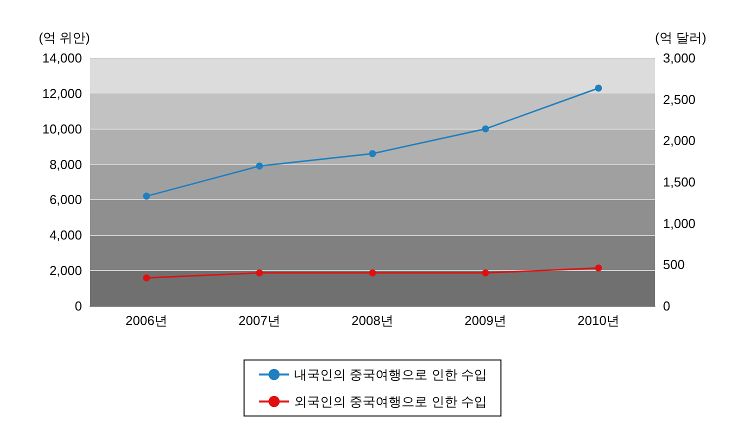 The image size is (745, 432). Describe the element at coordinates (62, 128) in the screenshot. I see `y-tick-label: 10,000` at that location.